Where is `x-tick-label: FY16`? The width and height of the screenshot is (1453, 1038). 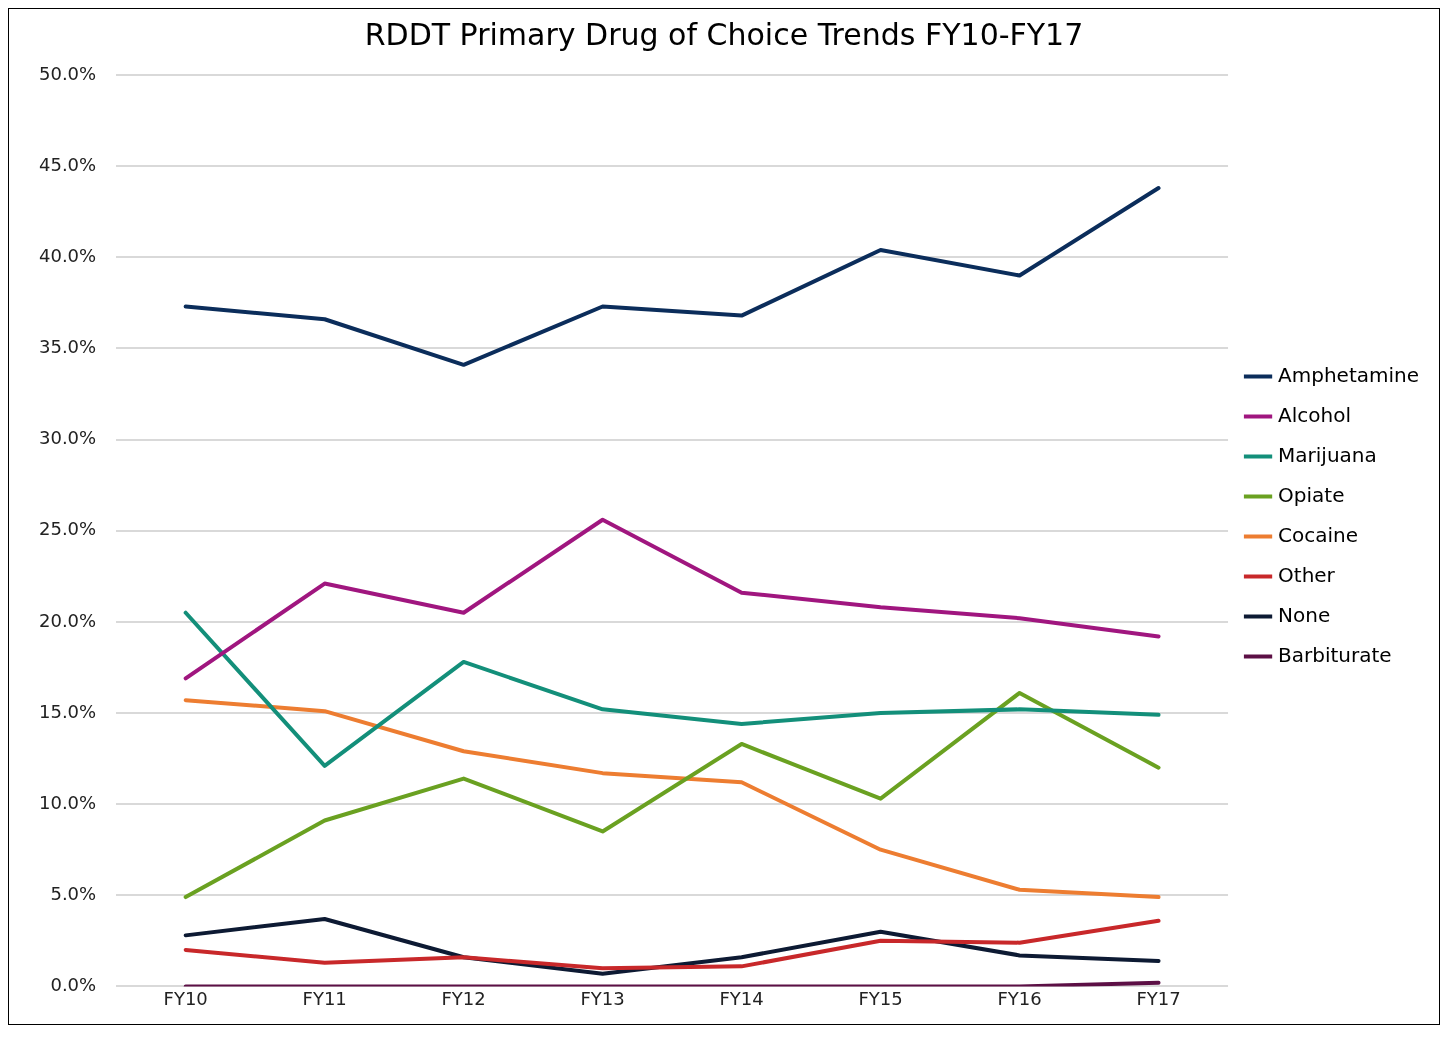 x-tick-label: FY16 is located at coordinates (1019, 998).